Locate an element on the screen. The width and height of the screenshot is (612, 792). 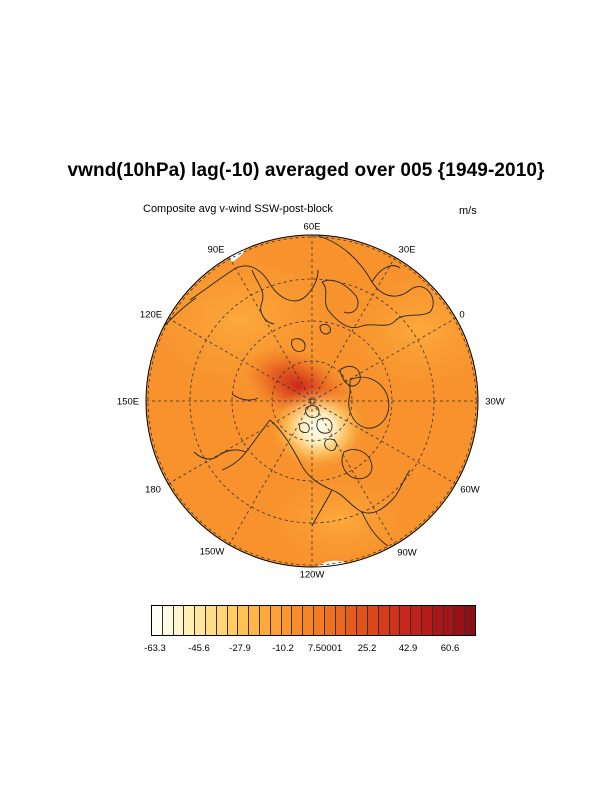
lon-label-30e: 30E is located at coordinates (407, 250).